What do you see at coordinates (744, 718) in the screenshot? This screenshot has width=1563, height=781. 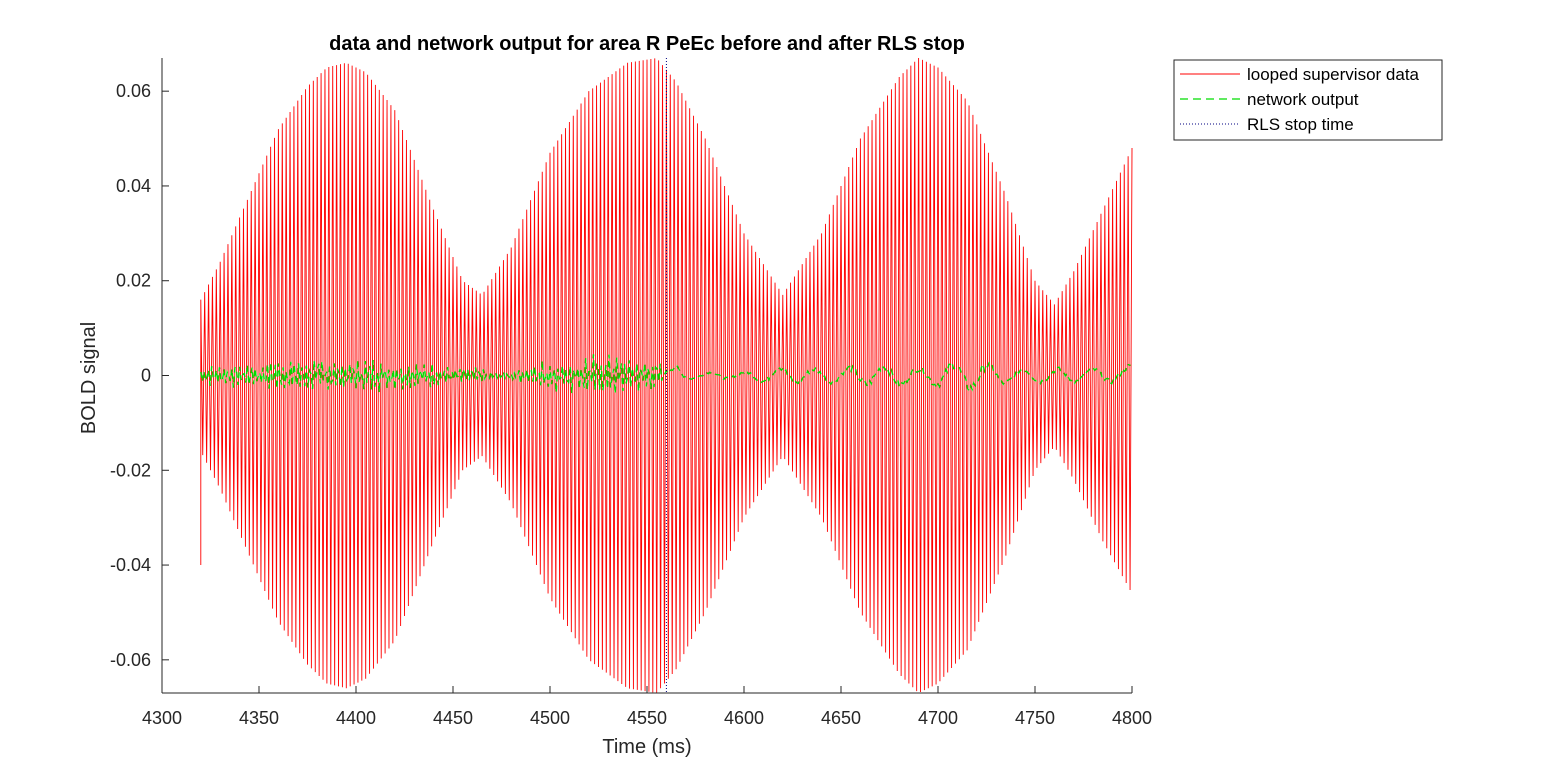 I see `x-tick-label: 4600` at bounding box center [744, 718].